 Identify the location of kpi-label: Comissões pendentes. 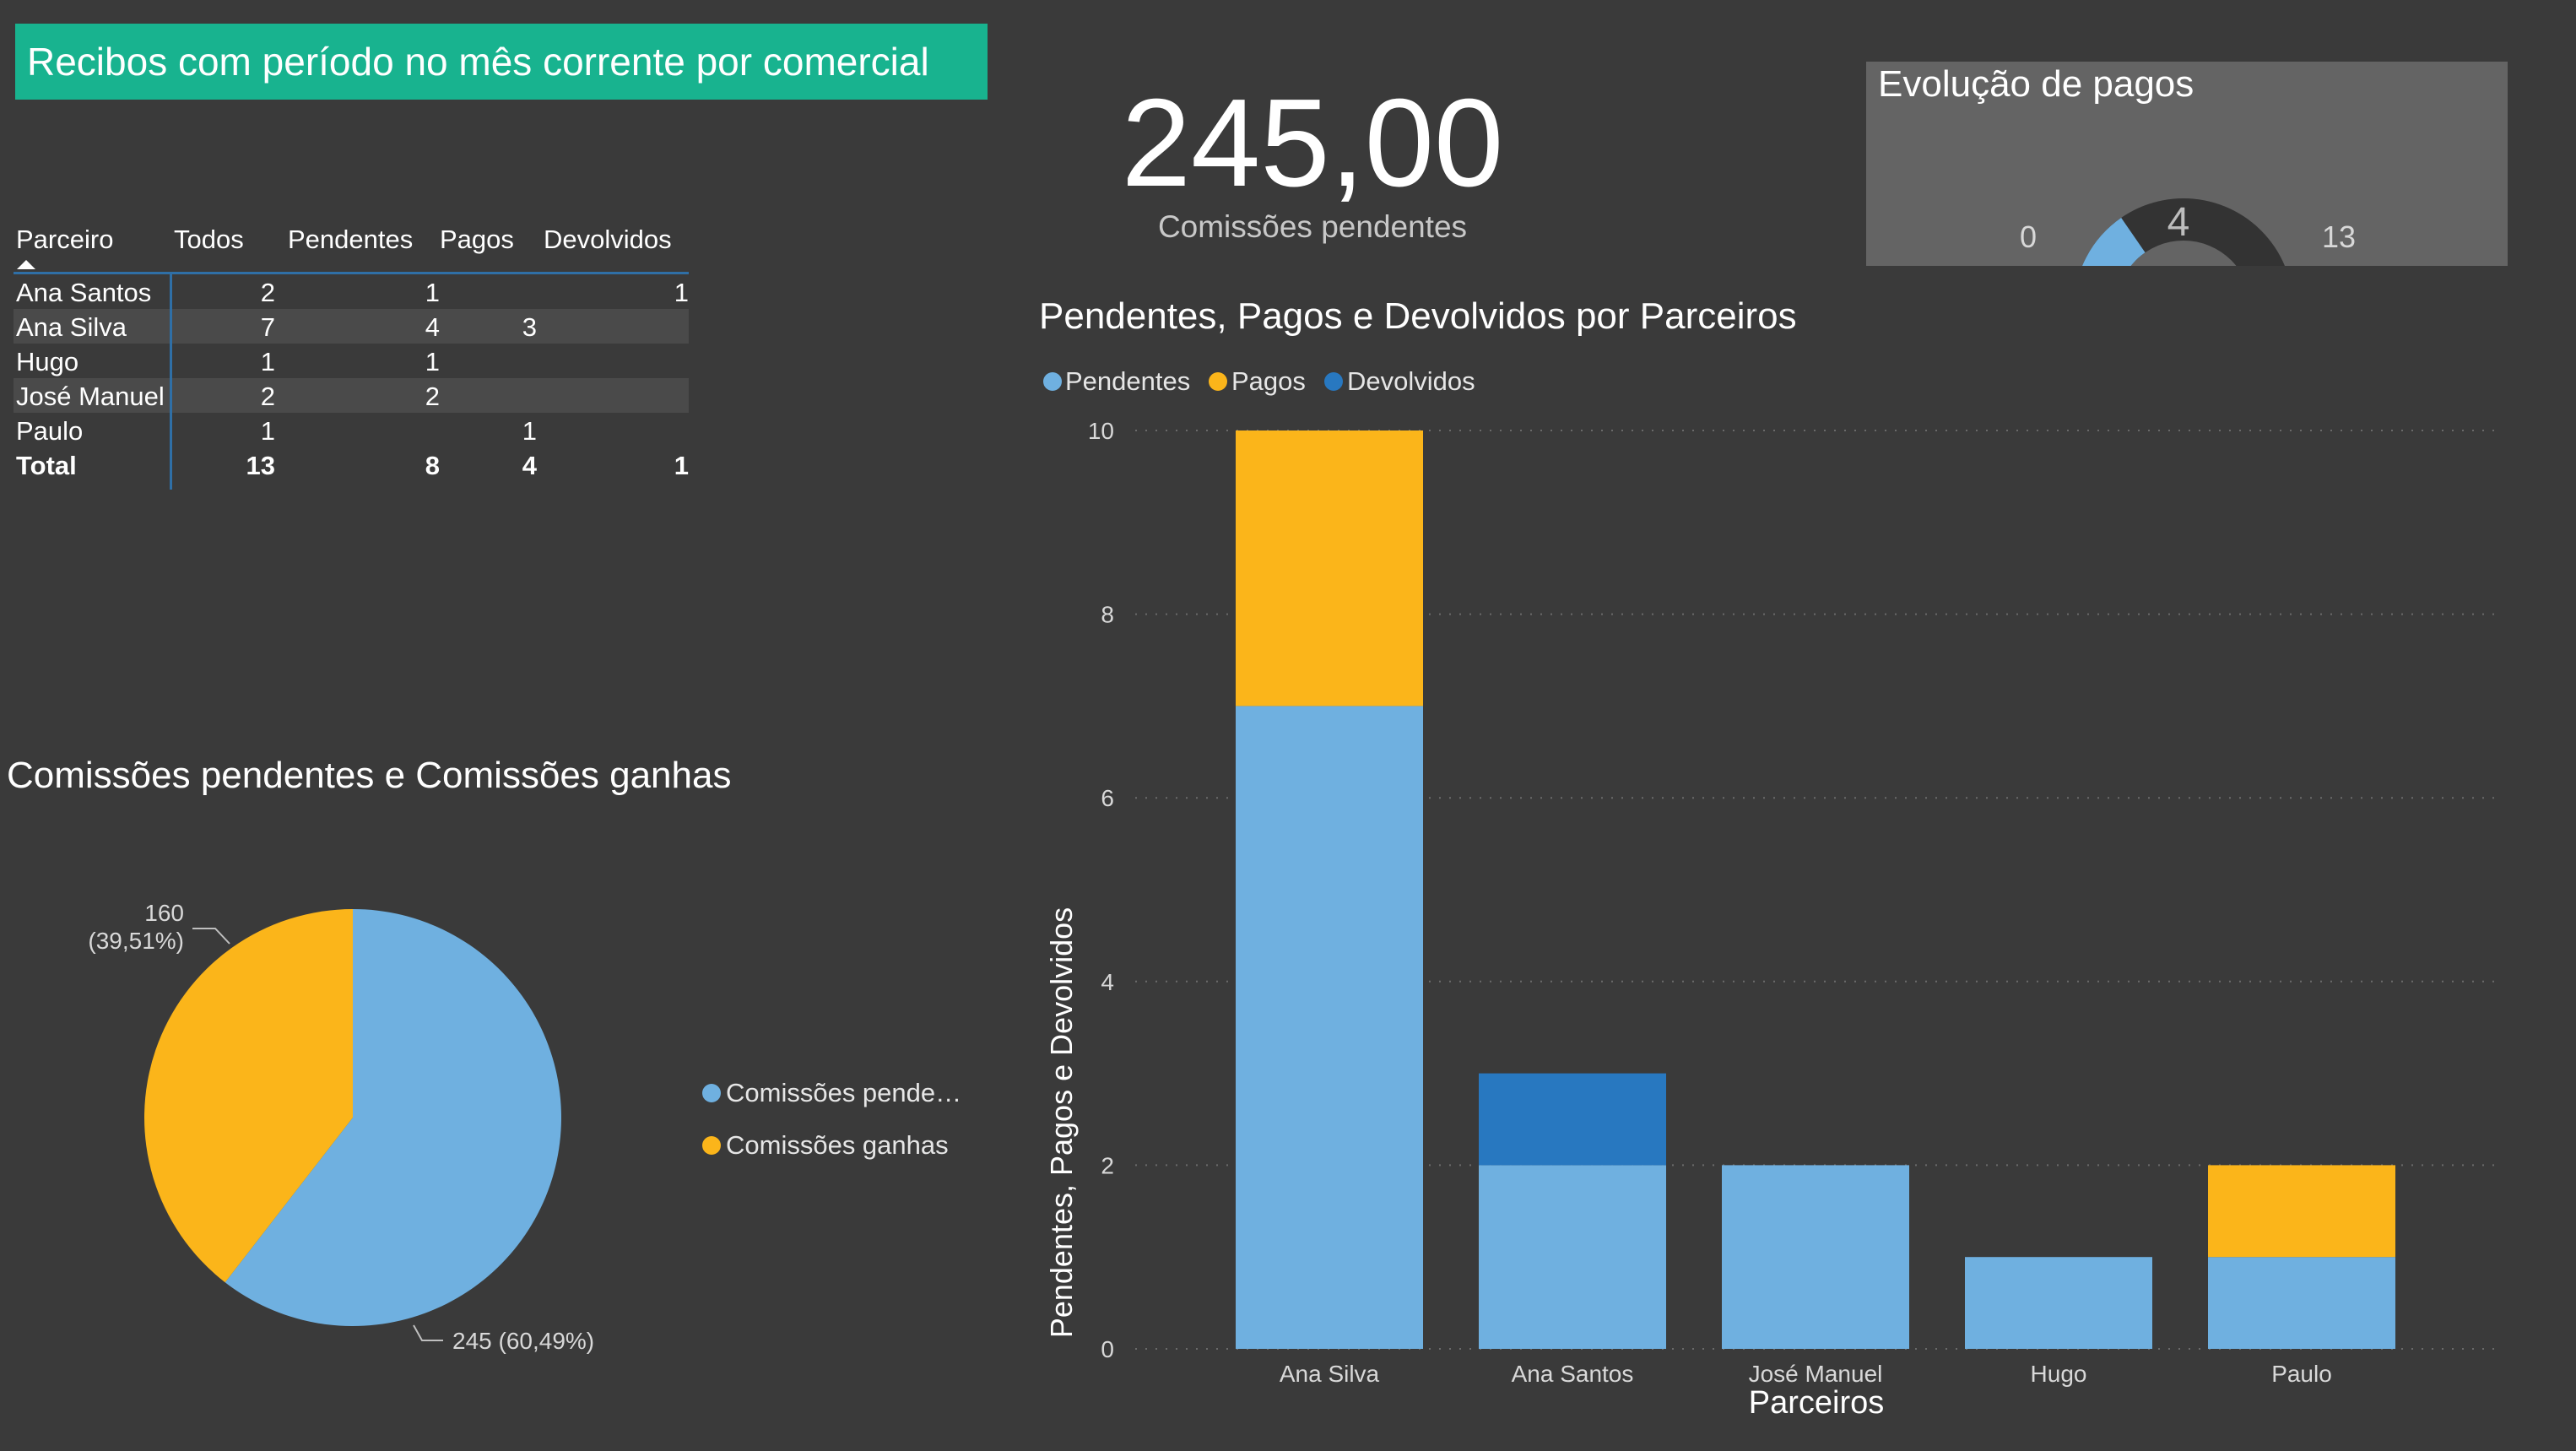
(1312, 227).